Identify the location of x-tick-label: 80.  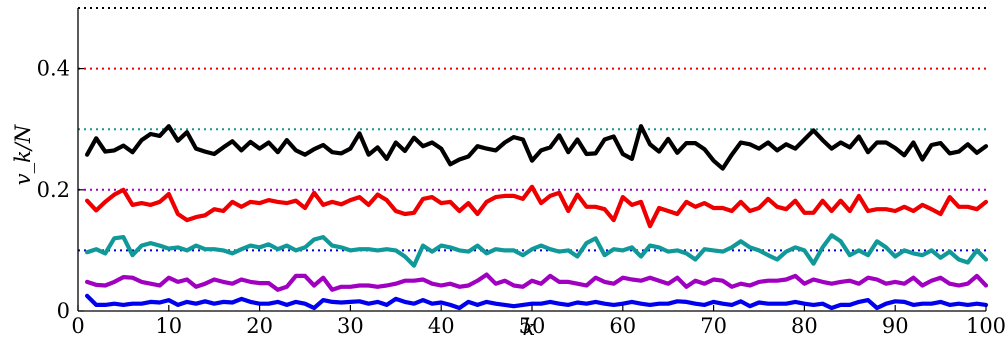
(804, 326).